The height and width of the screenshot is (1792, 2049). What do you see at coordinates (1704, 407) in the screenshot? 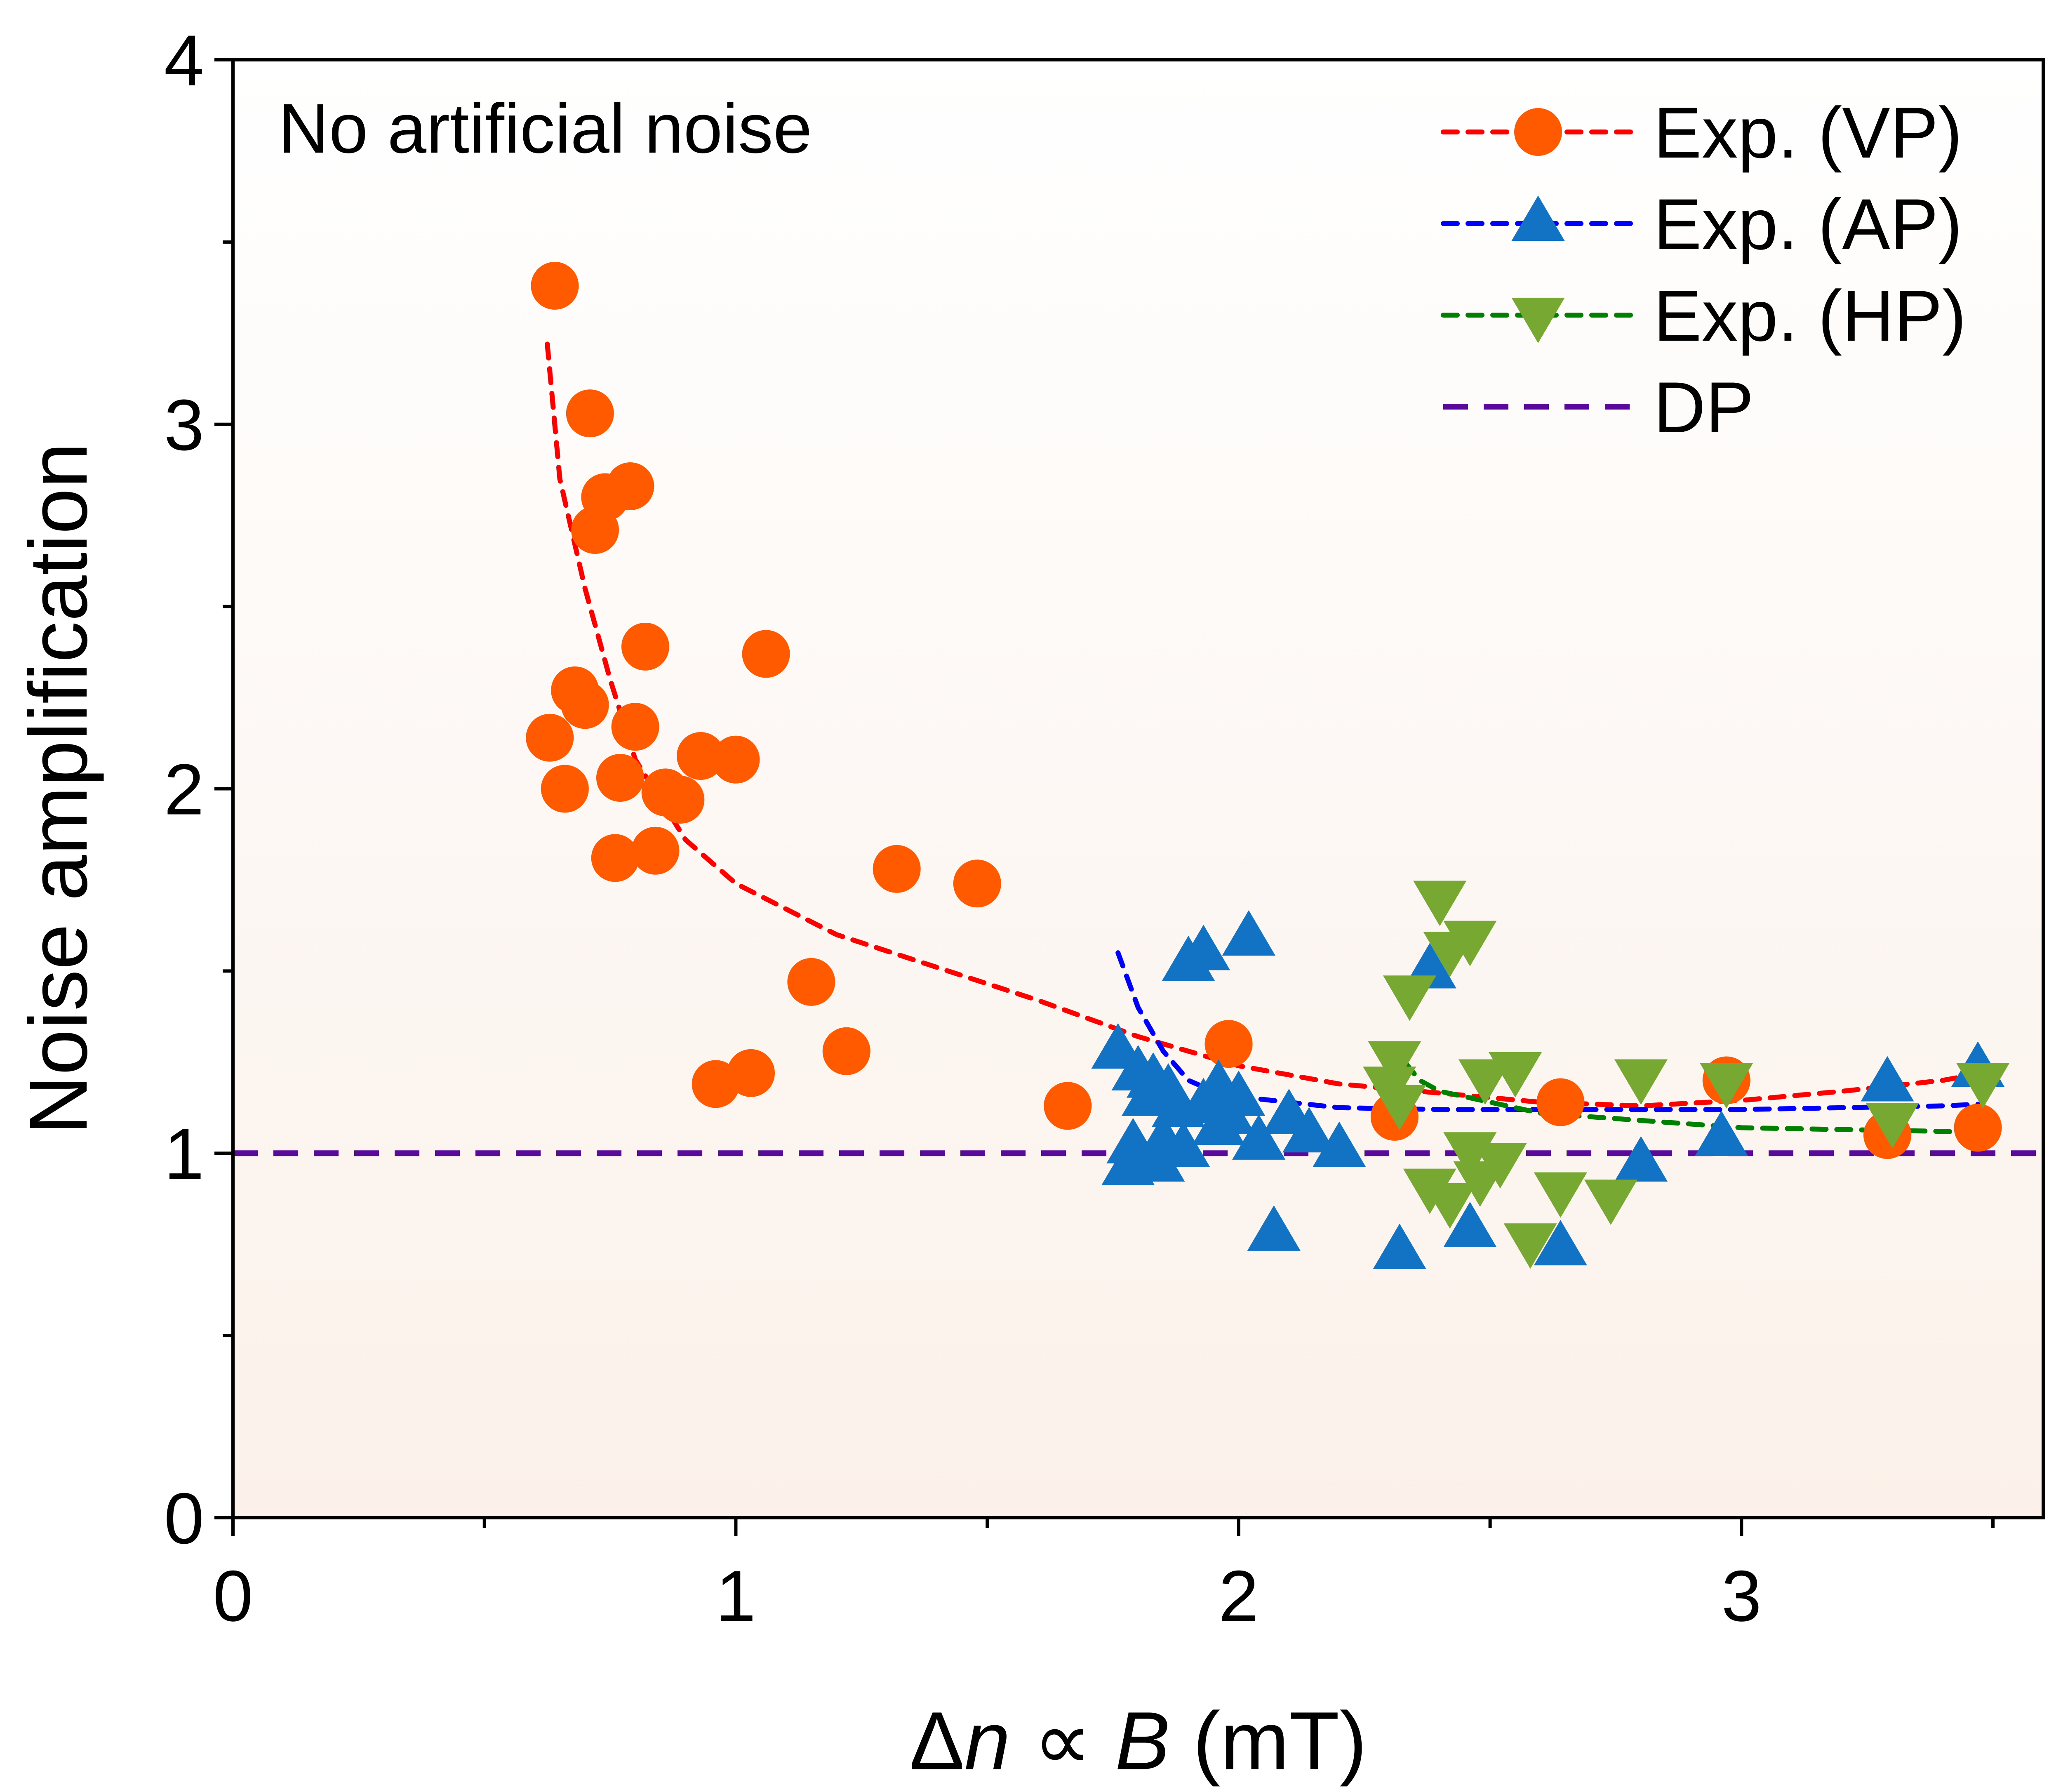
I see `legend-label-dp: DP` at bounding box center [1704, 407].